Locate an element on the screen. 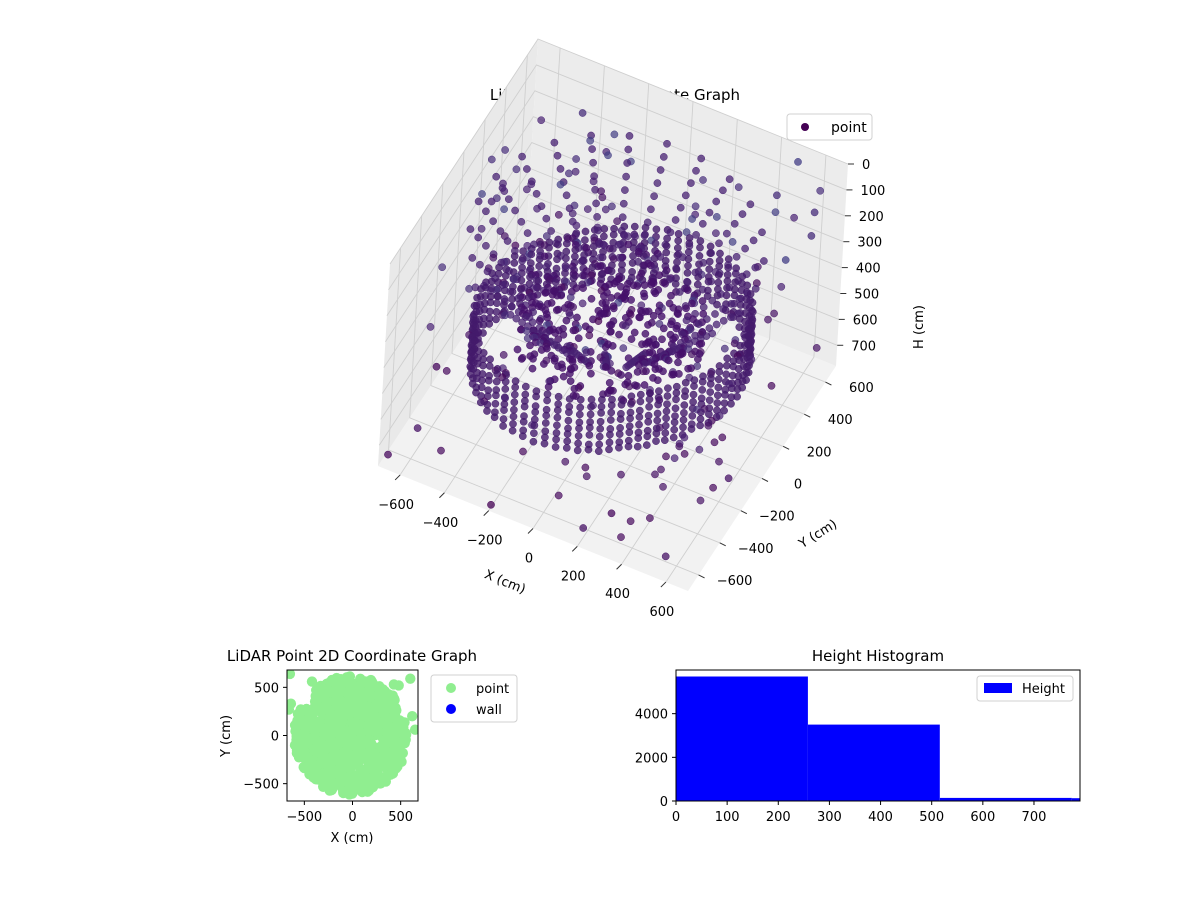  grid-line-x is located at coordinates (702, 351).